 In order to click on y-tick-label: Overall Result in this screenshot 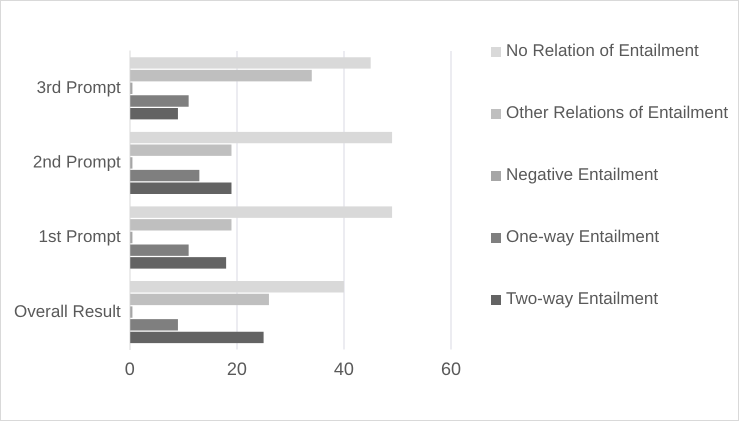, I will do `click(68, 311)`.